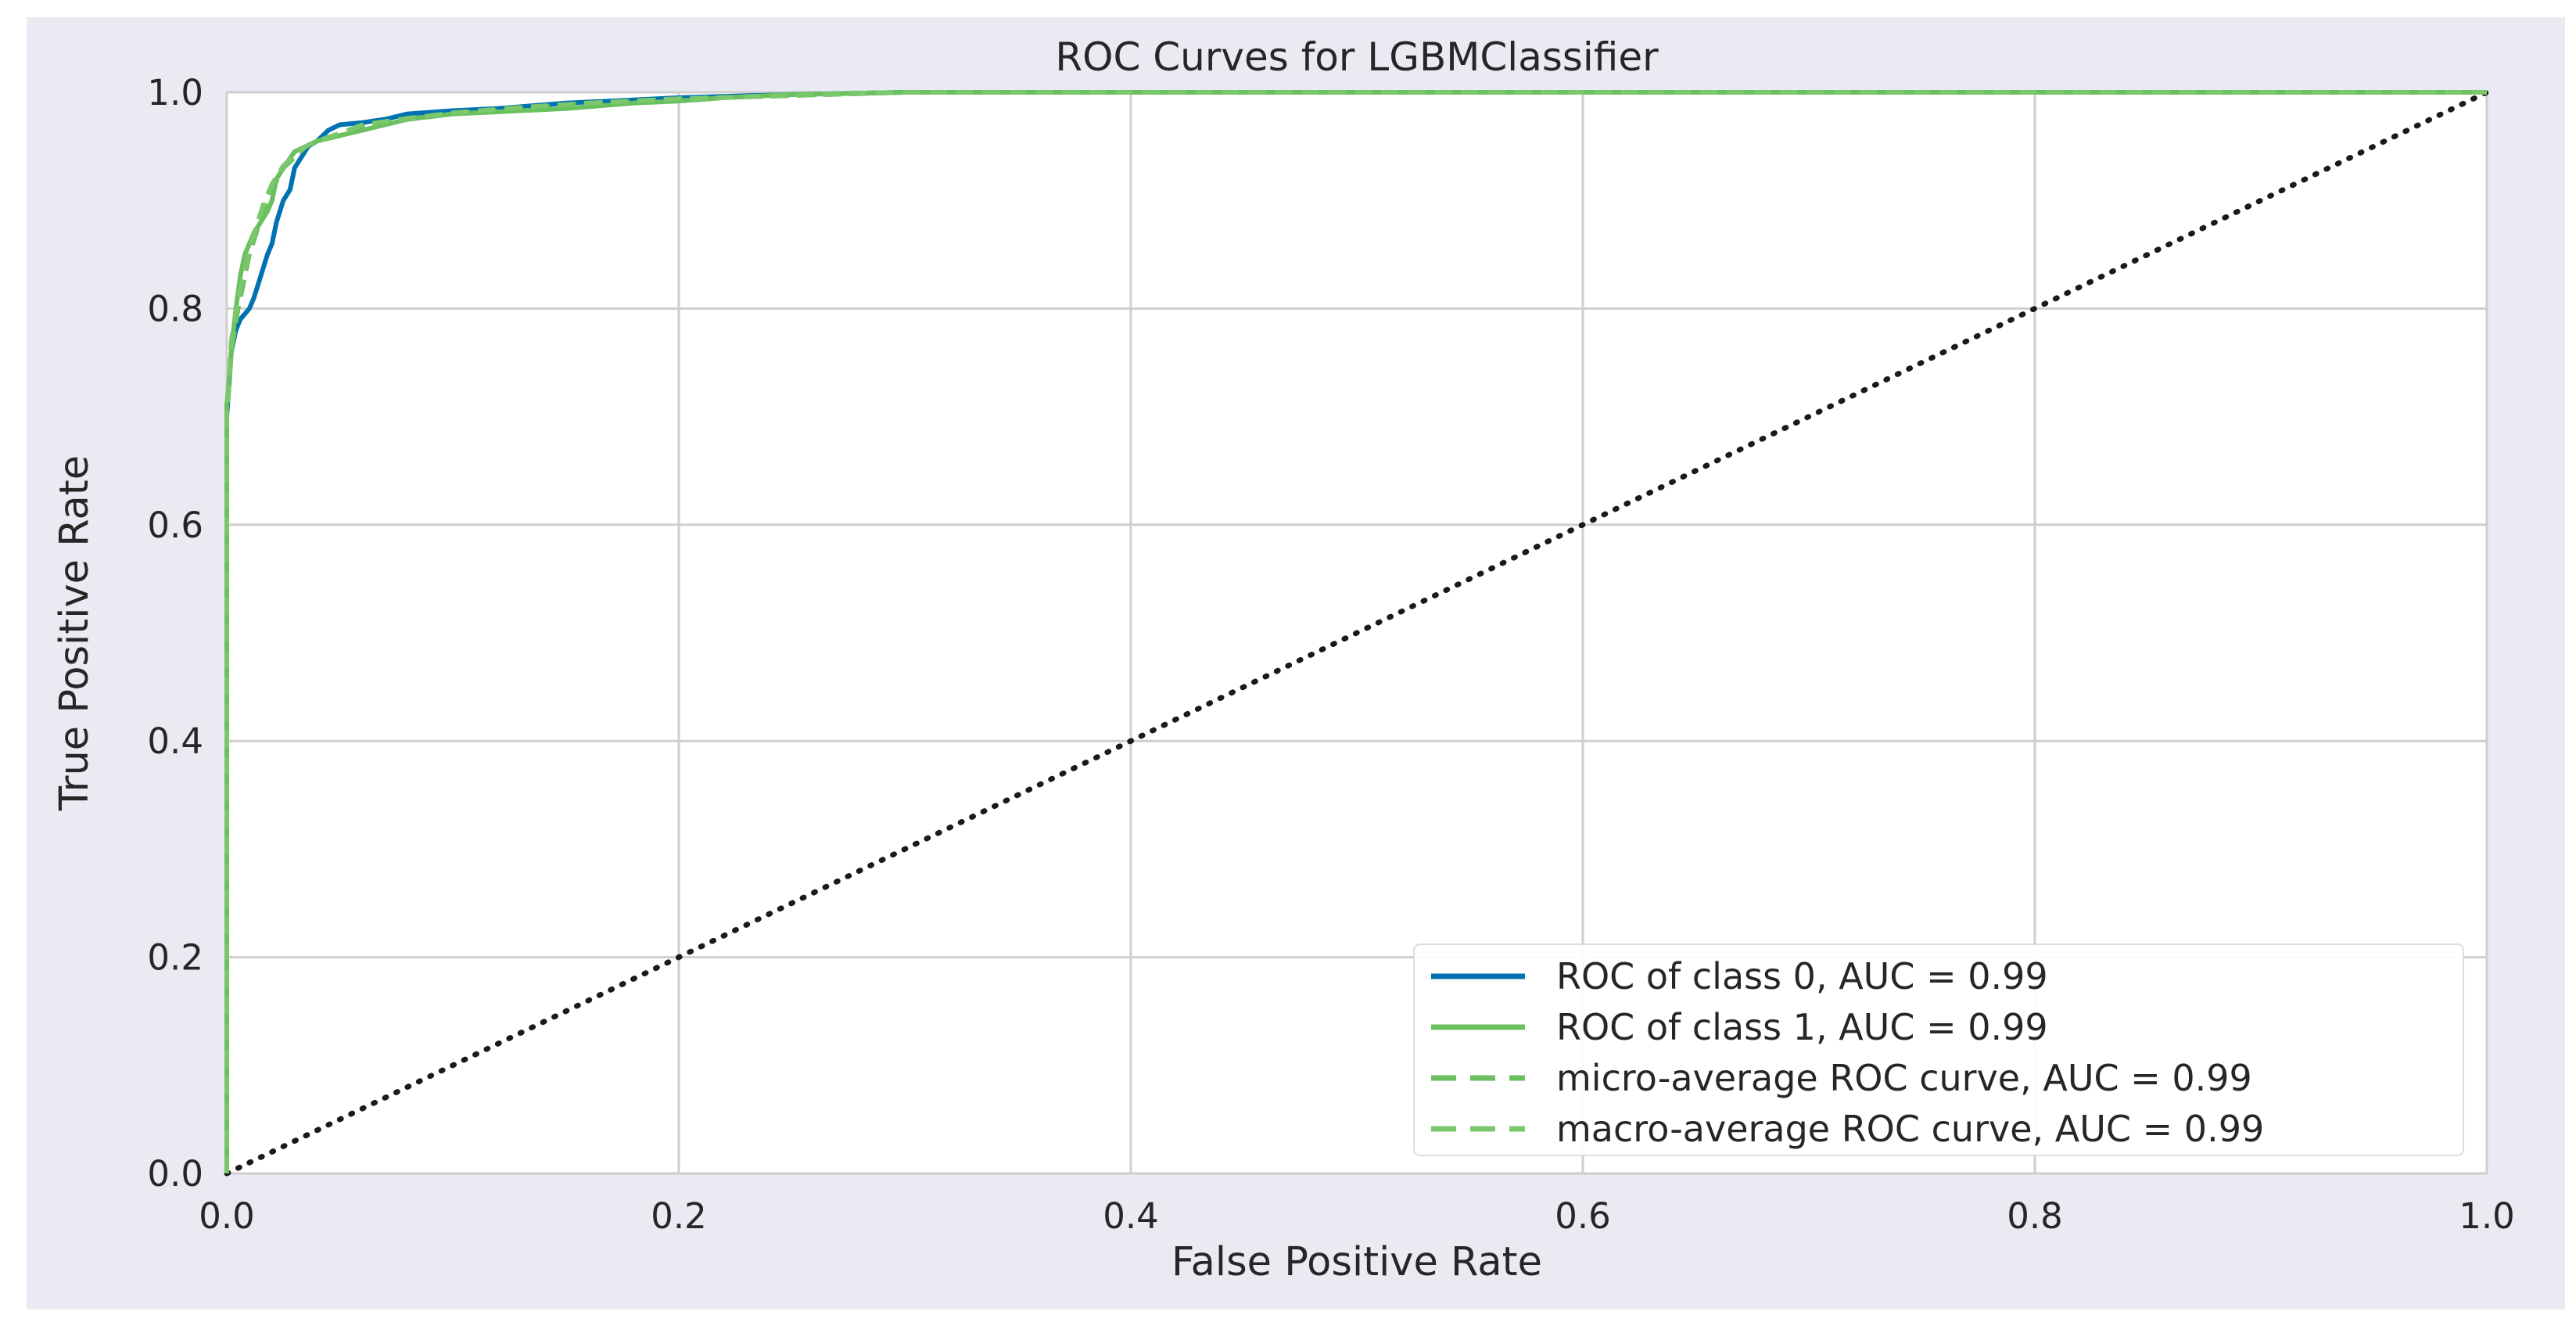  What do you see at coordinates (1910, 1129) in the screenshot?
I see `legend-entry-label: macro-average ROC curve, AUC = 0.99` at bounding box center [1910, 1129].